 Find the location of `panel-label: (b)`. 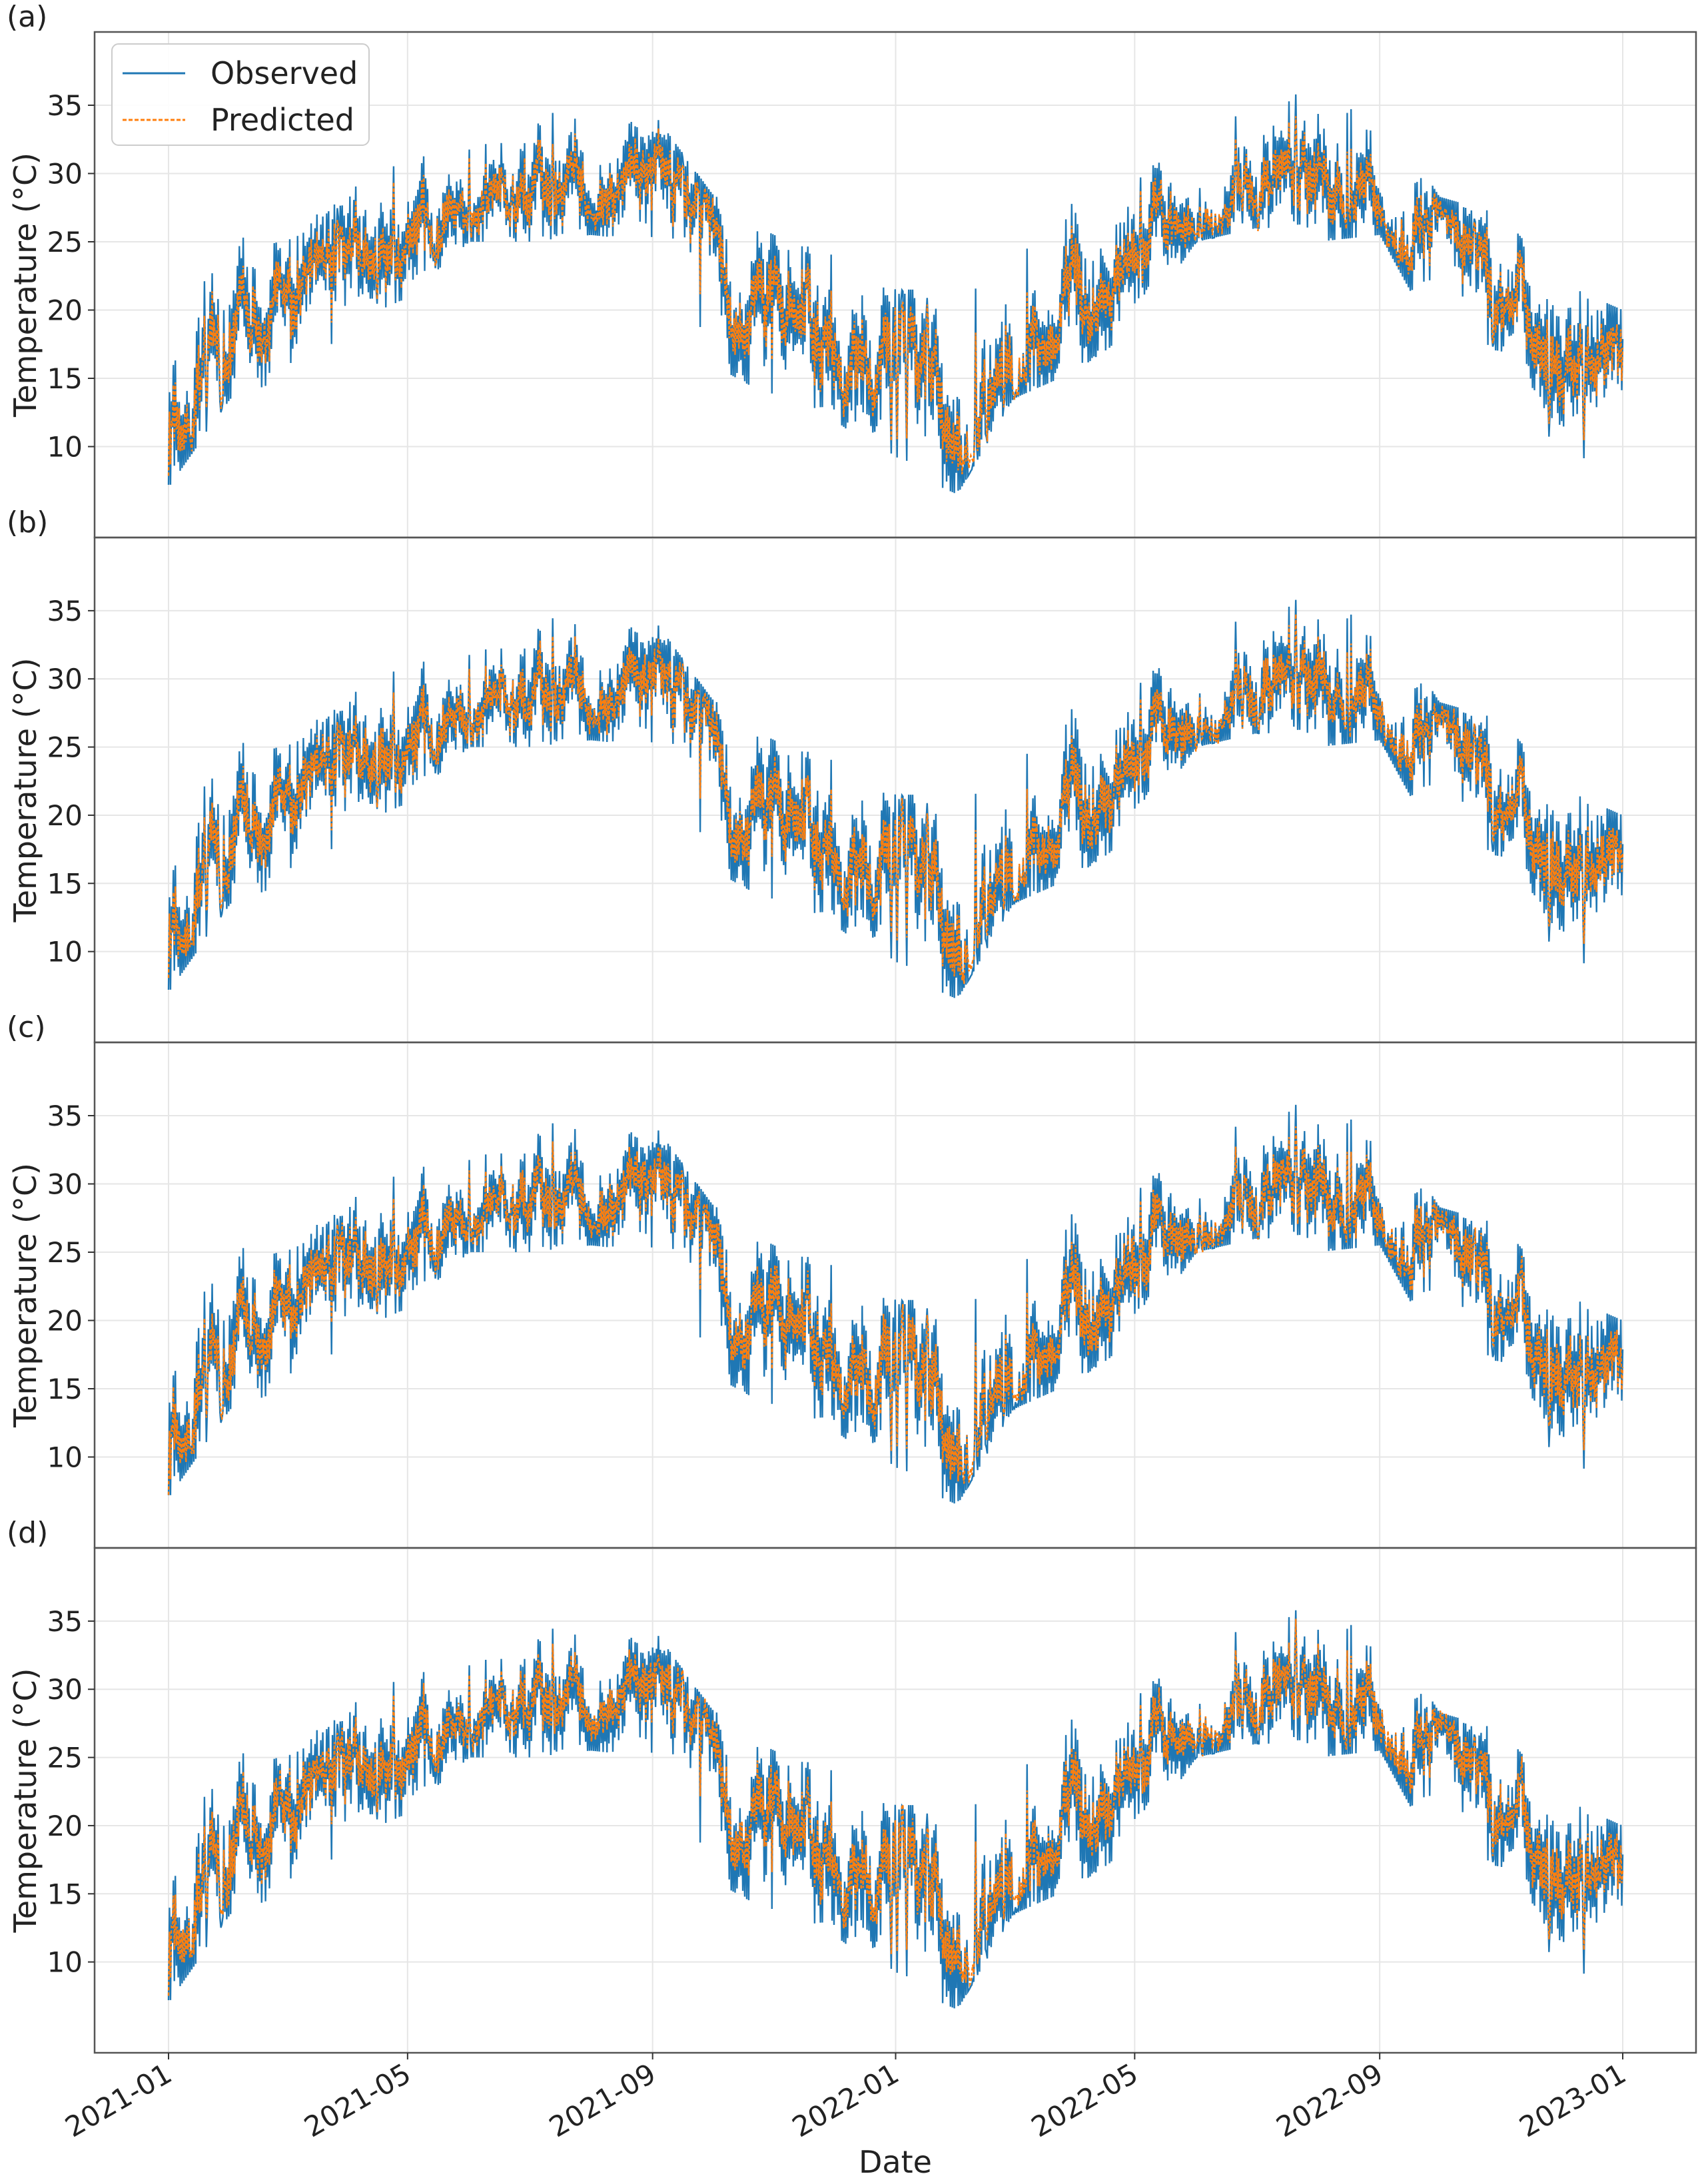

panel-label: (b) is located at coordinates (27, 523).